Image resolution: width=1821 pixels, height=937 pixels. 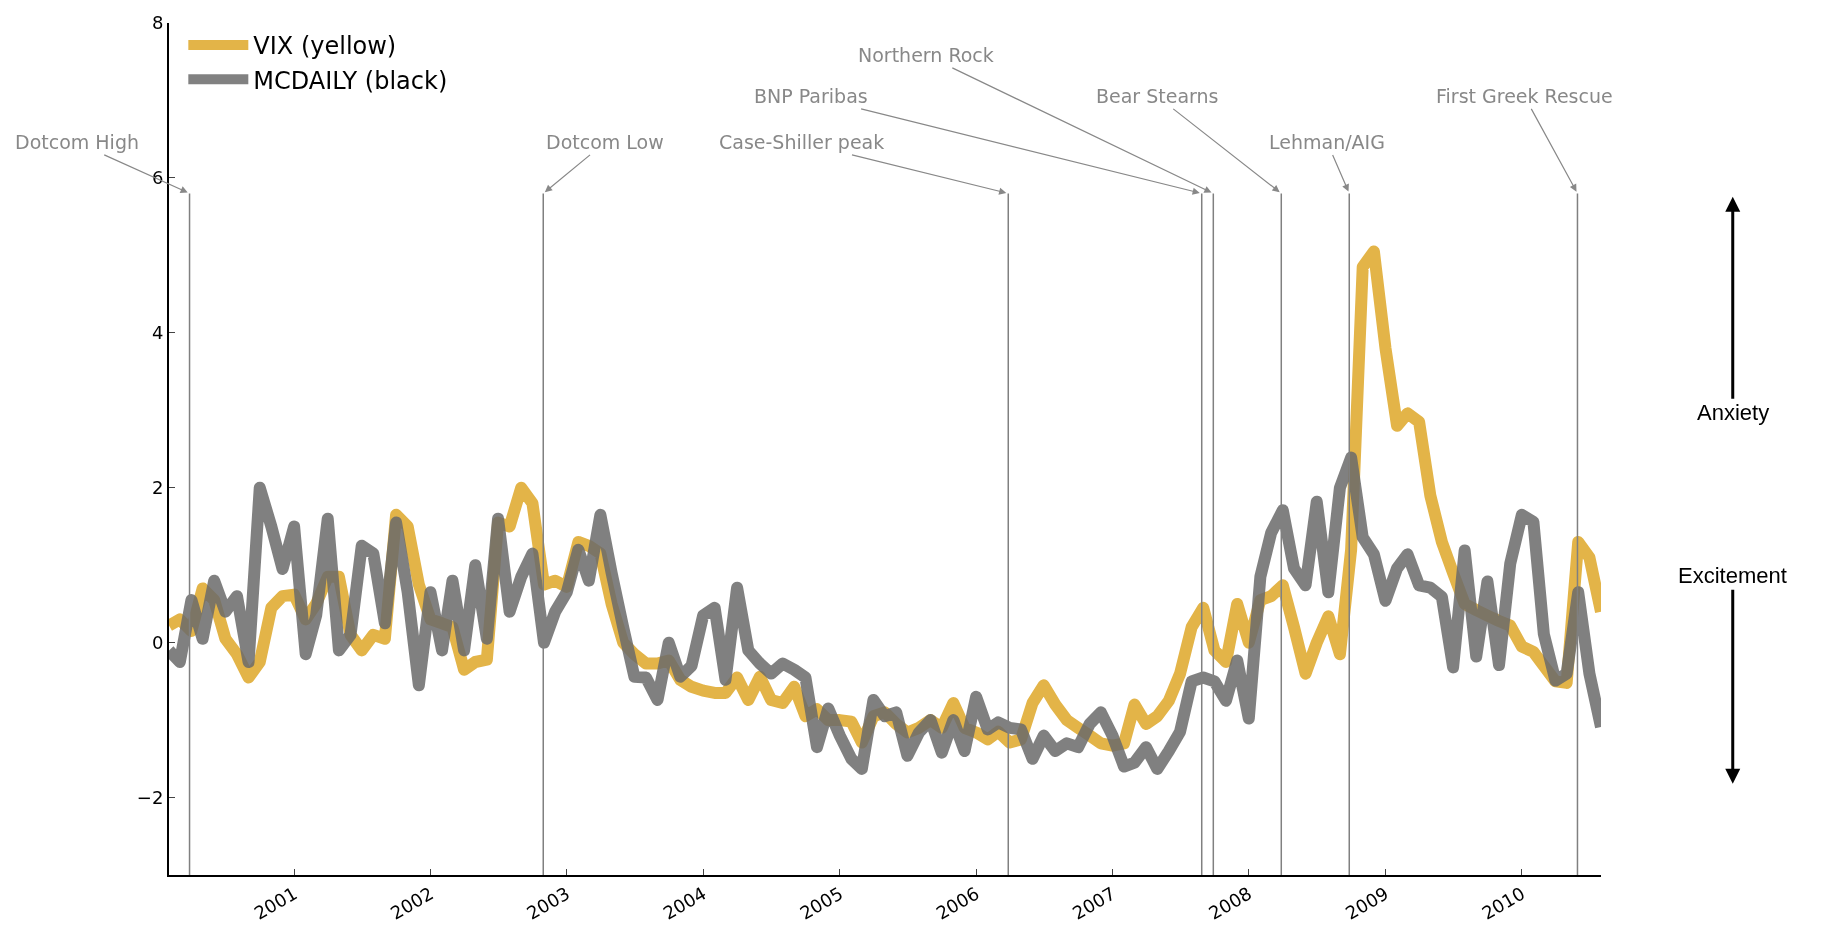 I want to click on ref-line-label: Dotcom Low, so click(x=605, y=142).